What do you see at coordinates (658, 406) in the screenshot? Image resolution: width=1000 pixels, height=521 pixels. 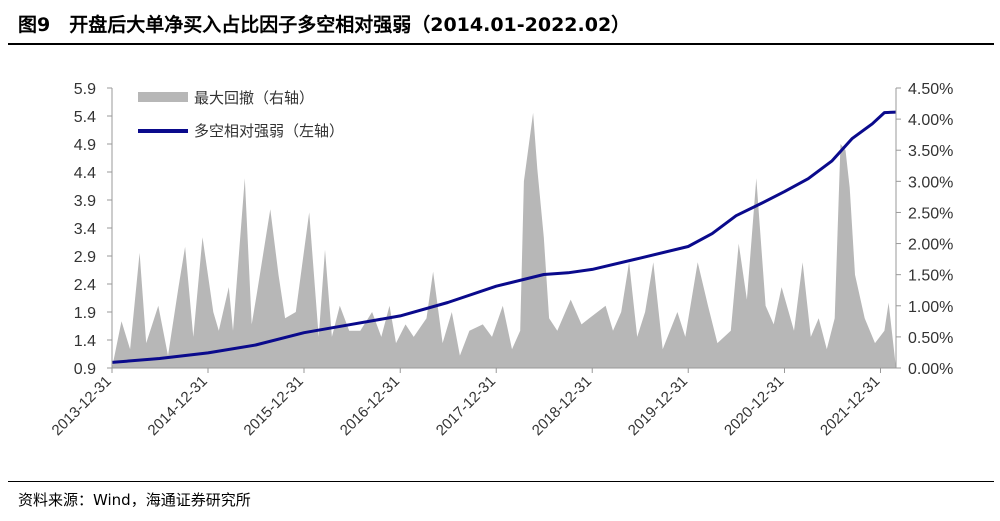 I see `x-tick-label: 2019-12-31` at bounding box center [658, 406].